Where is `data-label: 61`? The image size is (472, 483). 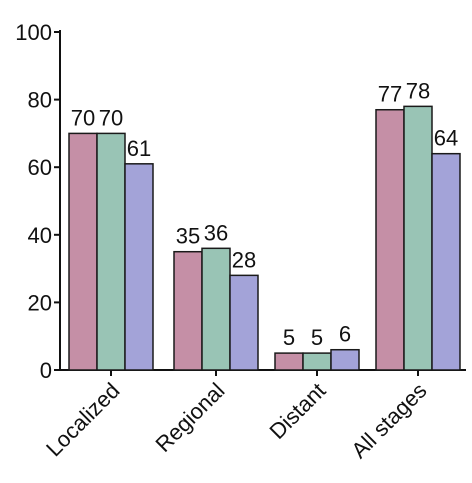
data-label: 61 is located at coordinates (139, 148).